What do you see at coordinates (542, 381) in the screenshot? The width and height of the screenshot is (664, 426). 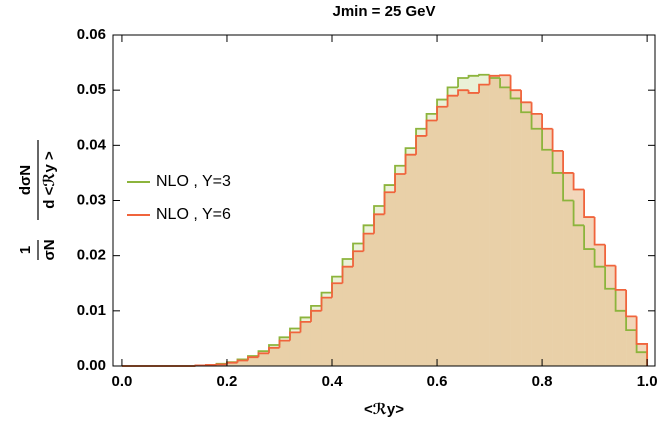 I see `x-tick-label: 0.8` at bounding box center [542, 381].